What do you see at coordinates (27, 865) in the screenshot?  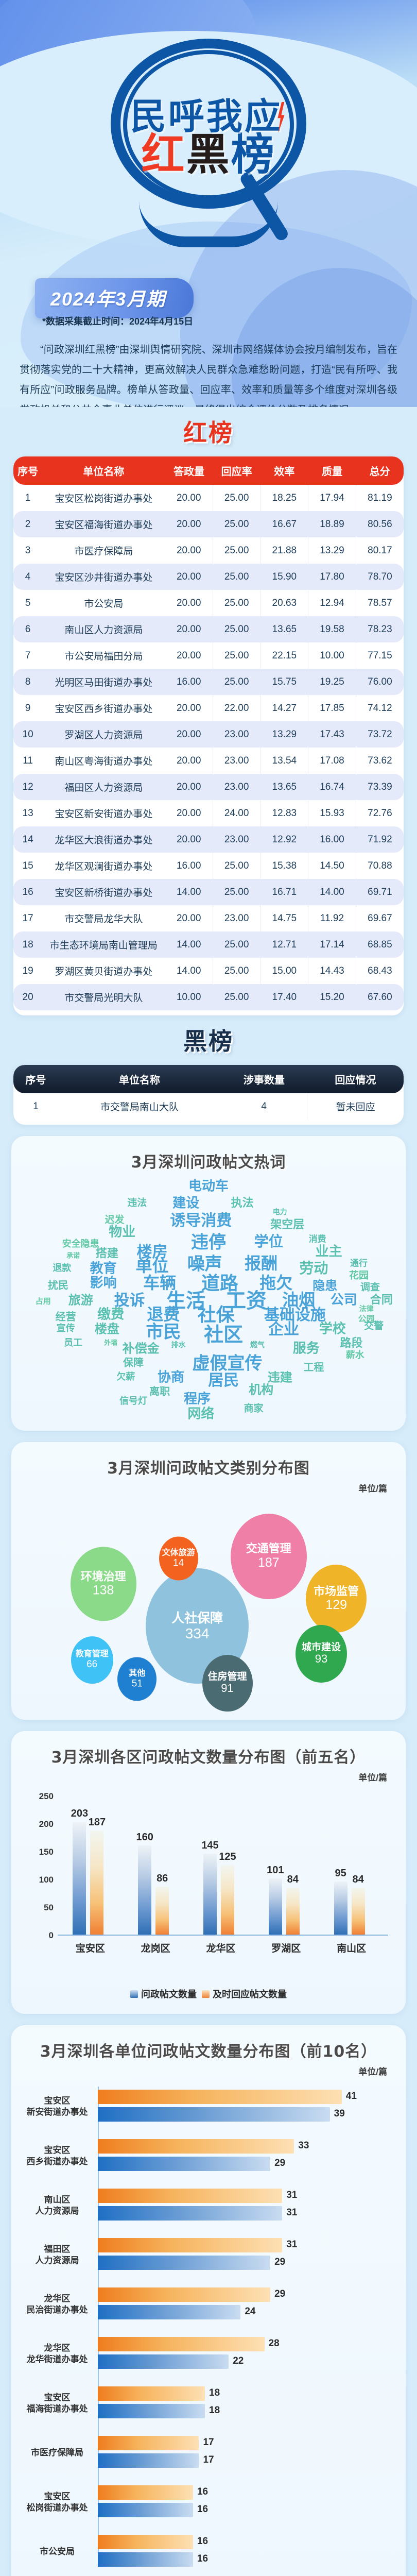 I see `table-cell: 15` at bounding box center [27, 865].